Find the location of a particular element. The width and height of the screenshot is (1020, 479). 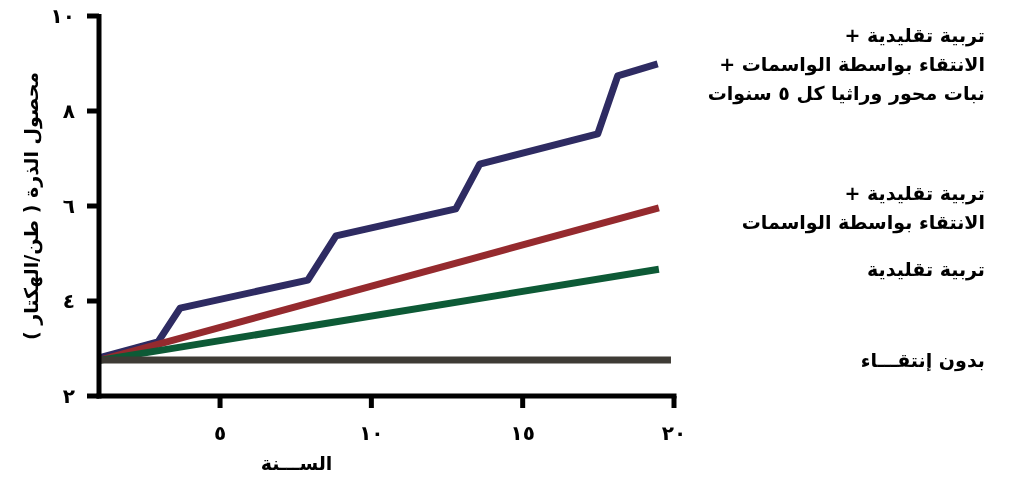

y-tick-label: ٢ is located at coordinates (68, 396).